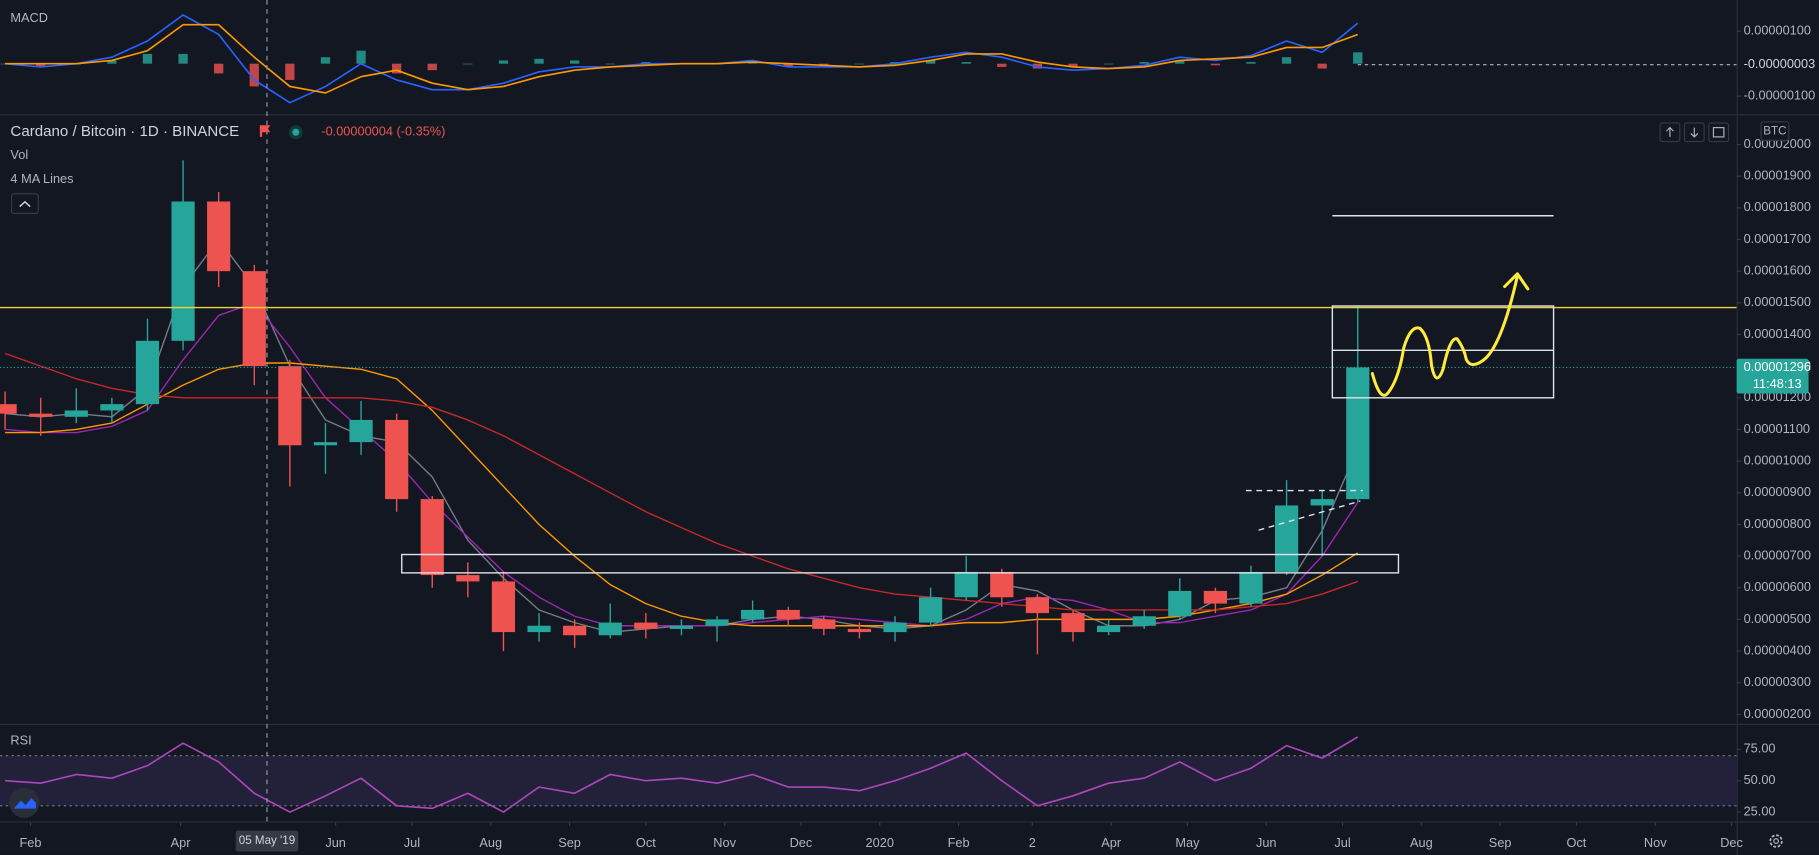 This screenshot has height=855, width=1819. What do you see at coordinates (267, 840) in the screenshot?
I see `crosshair-label: 05 May '19` at bounding box center [267, 840].